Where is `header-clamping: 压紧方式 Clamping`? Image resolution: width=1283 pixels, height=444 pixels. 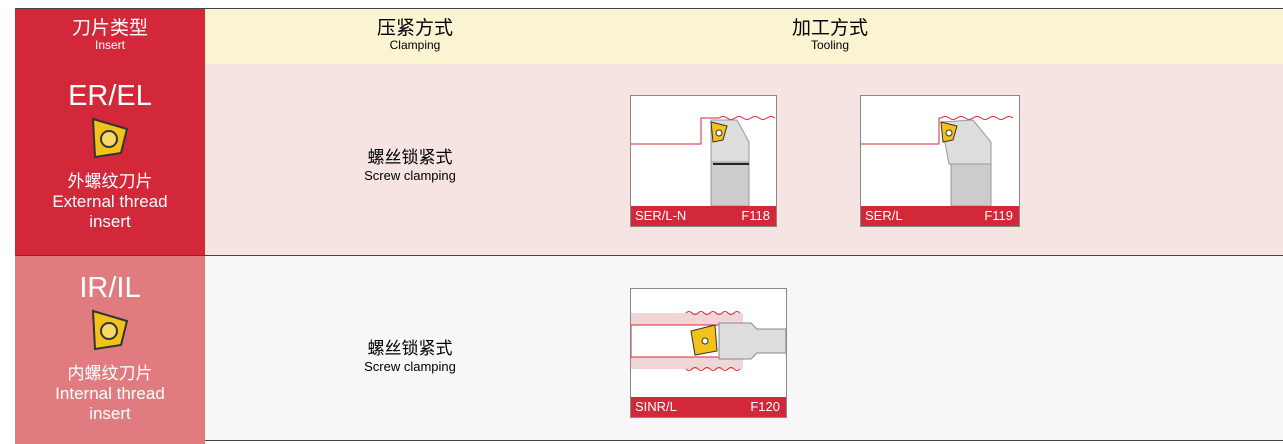
header-clamping: 压紧方式 Clamping is located at coordinates (415, 35).